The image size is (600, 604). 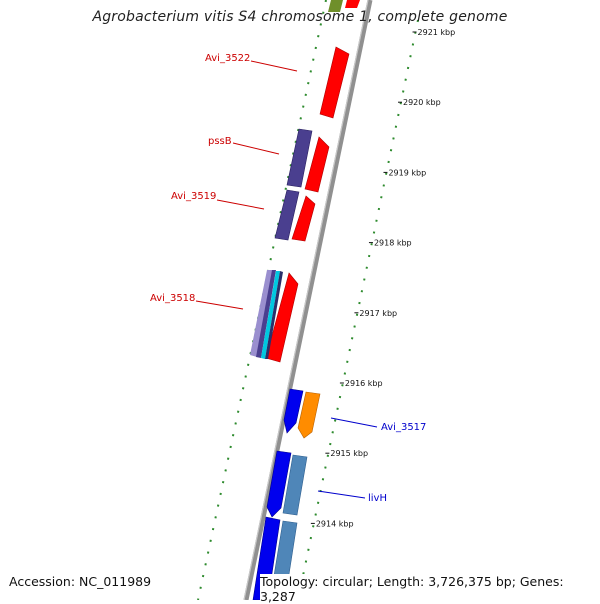 What do you see at coordinates (303, 218) in the screenshot?
I see `cds-avi-3519-red` at bounding box center [303, 218].